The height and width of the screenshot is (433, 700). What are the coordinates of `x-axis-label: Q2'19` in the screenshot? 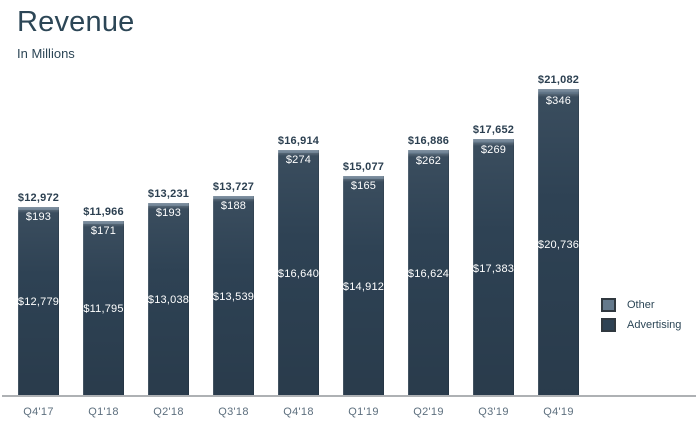 It's located at (428, 412).